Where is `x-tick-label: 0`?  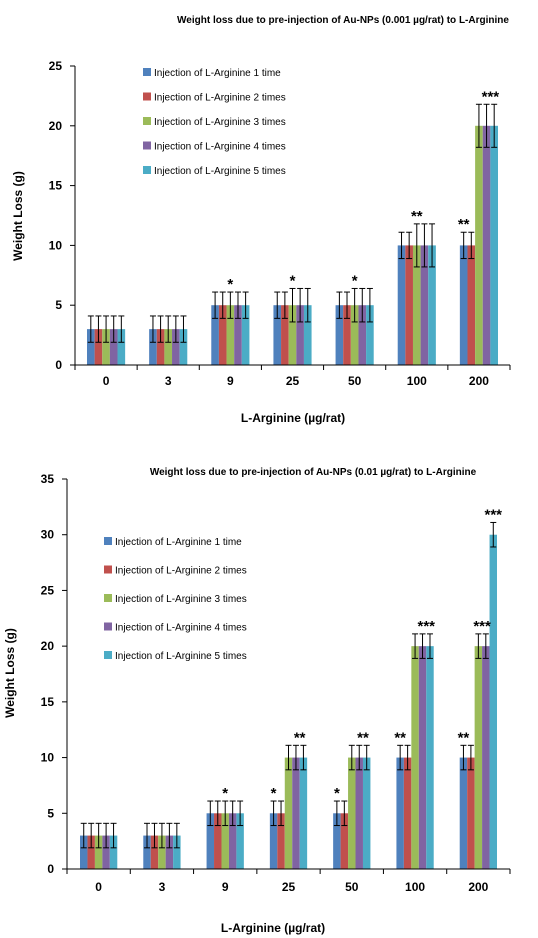
x-tick-label: 0 is located at coordinates (98, 887).